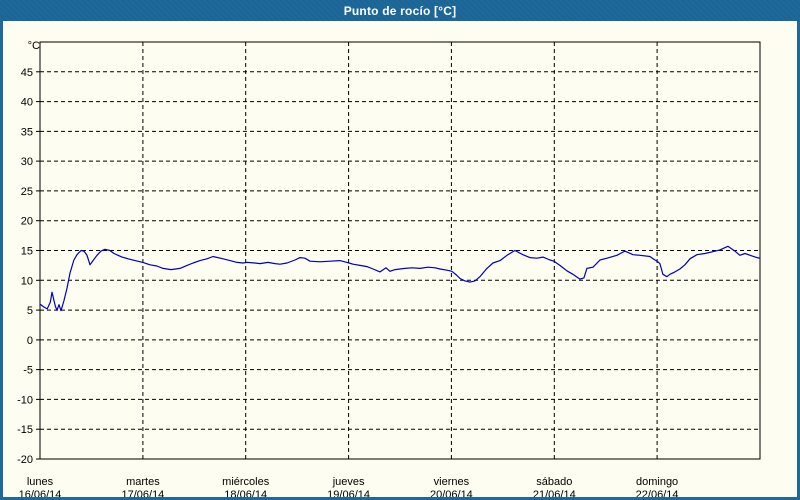  Describe the element at coordinates (657, 493) in the screenshot. I see `x-date-label: 22/06/14` at that location.